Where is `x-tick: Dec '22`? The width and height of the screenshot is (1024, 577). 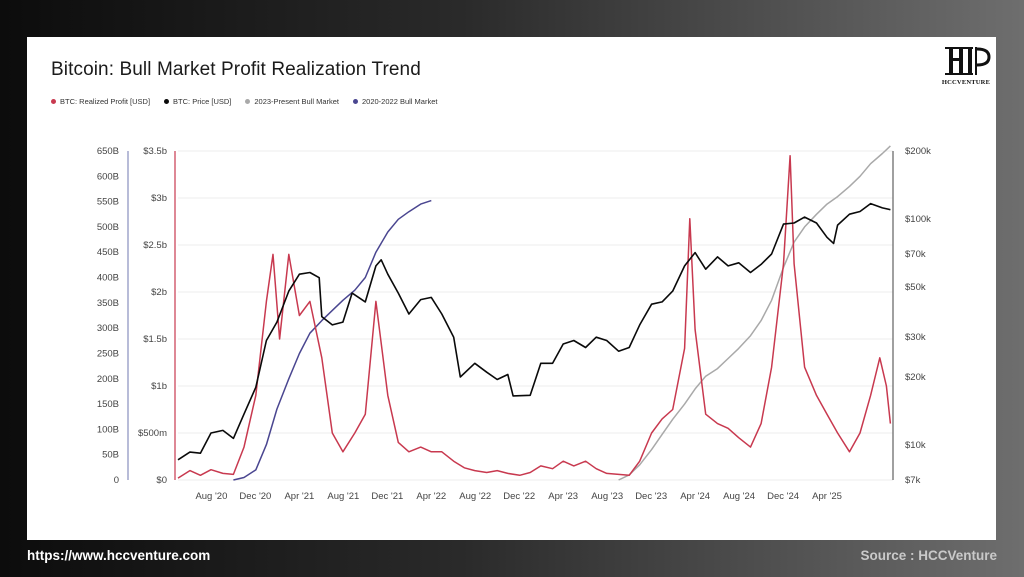 x-tick: Dec '22 is located at coordinates (519, 496).